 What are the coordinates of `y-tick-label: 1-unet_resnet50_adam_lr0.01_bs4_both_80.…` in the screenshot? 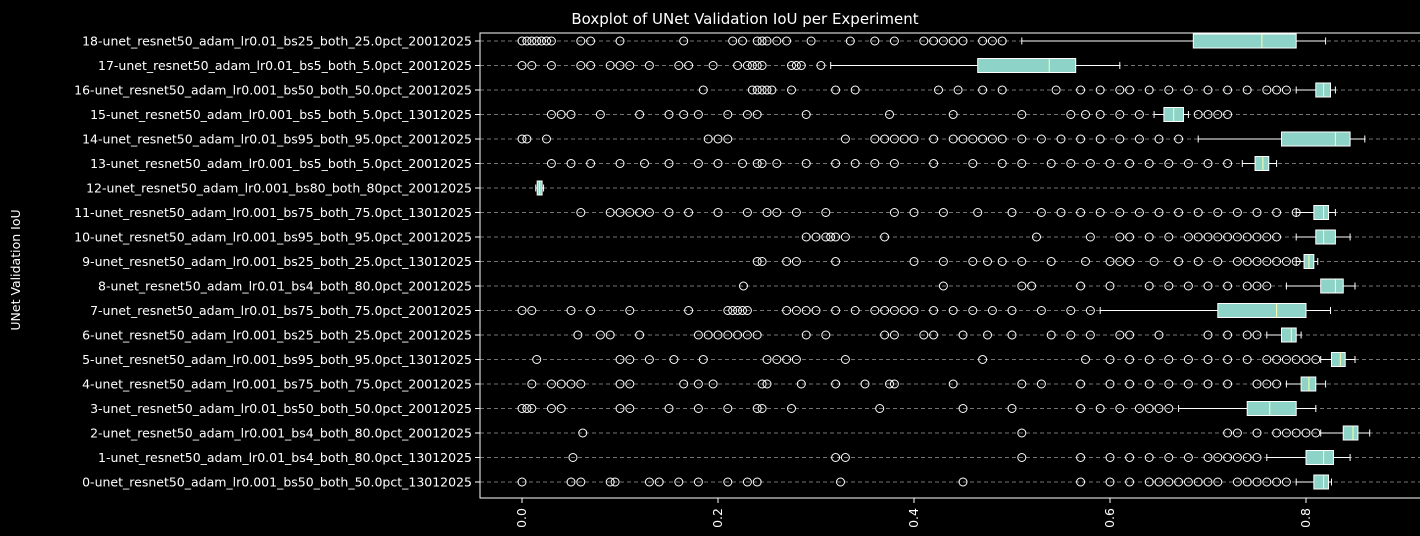 It's located at (285, 457).